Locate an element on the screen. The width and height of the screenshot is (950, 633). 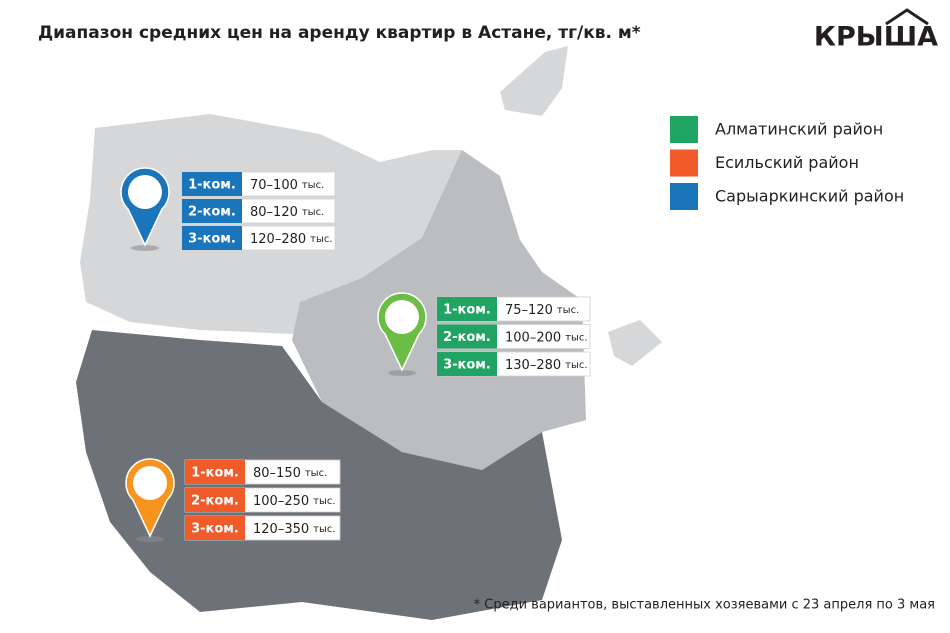
price-text: 100–200 тыс. is located at coordinates (546, 337).